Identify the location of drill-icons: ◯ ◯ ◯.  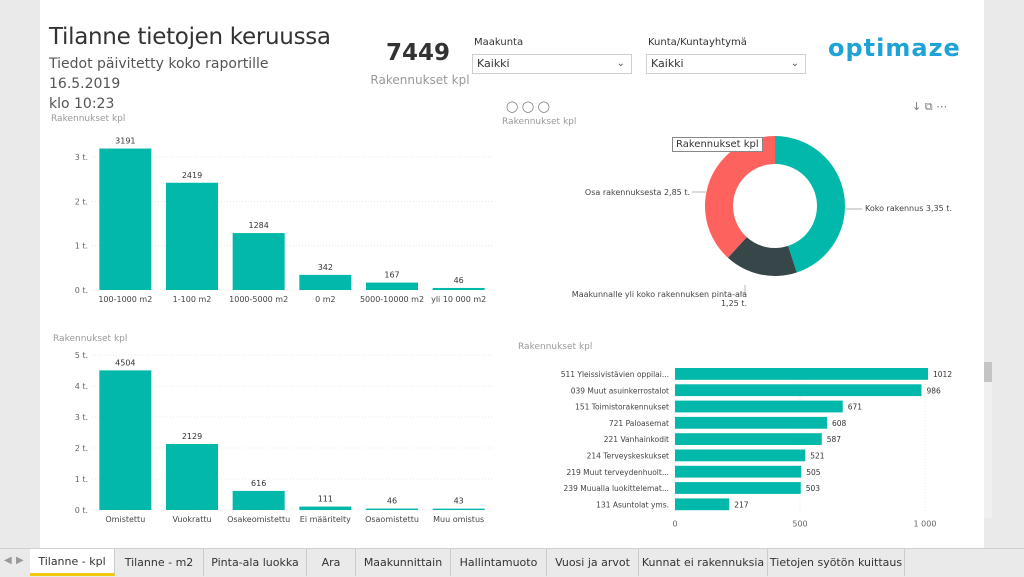
(528, 106).